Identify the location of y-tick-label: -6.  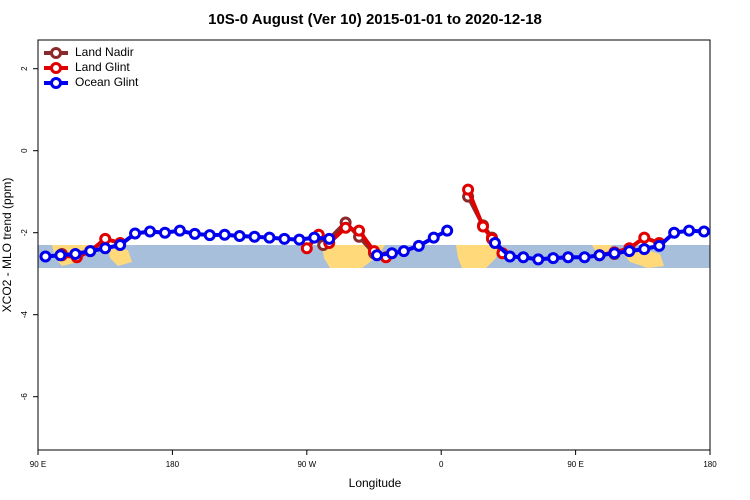
(24, 397).